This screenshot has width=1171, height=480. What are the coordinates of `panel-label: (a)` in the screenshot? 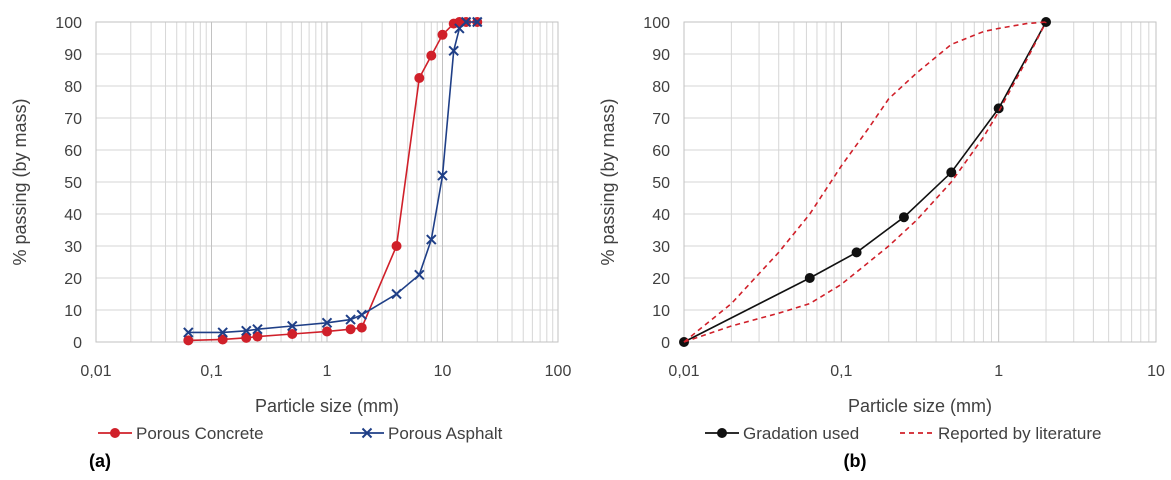 It's located at (100, 461).